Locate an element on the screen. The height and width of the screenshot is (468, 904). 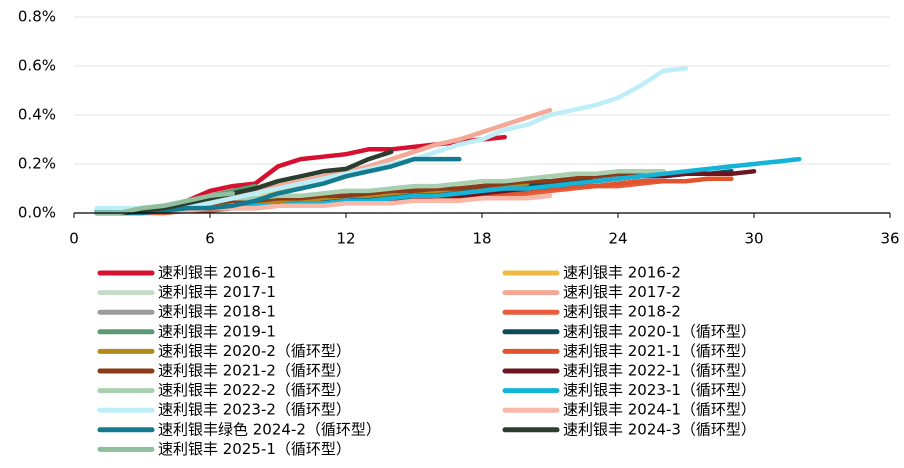
legend-label: 速利银丰 2018-2 is located at coordinates (622, 312).